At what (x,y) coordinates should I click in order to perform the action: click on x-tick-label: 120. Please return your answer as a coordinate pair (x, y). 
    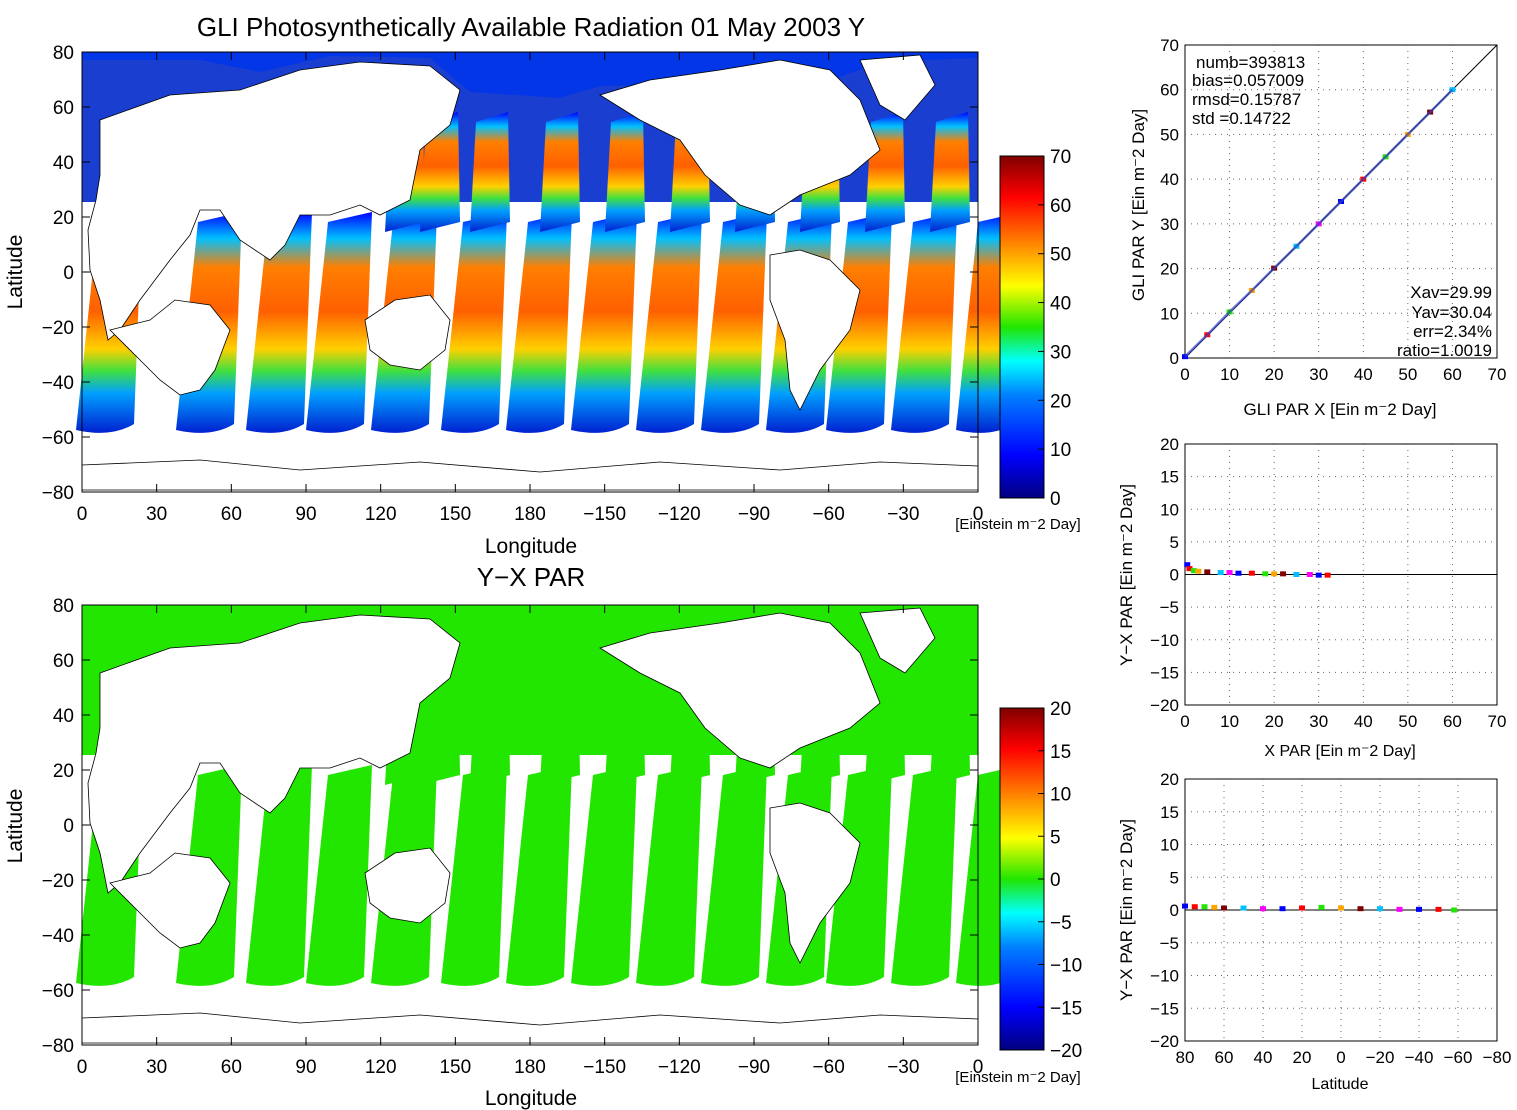
    Looking at the image, I should click on (381, 514).